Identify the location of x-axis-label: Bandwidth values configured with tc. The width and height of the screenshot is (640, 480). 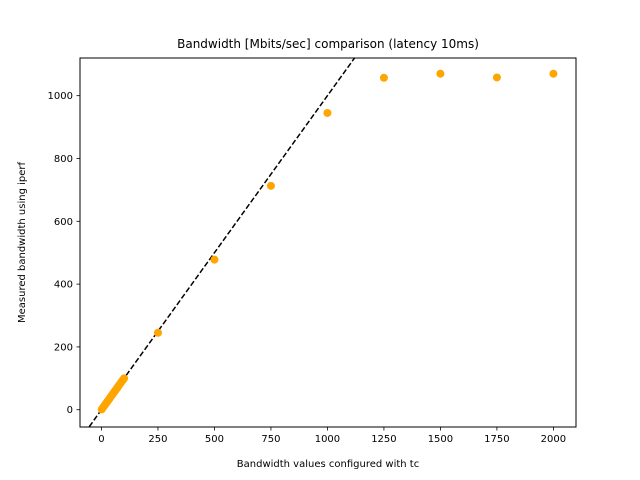
(328, 464).